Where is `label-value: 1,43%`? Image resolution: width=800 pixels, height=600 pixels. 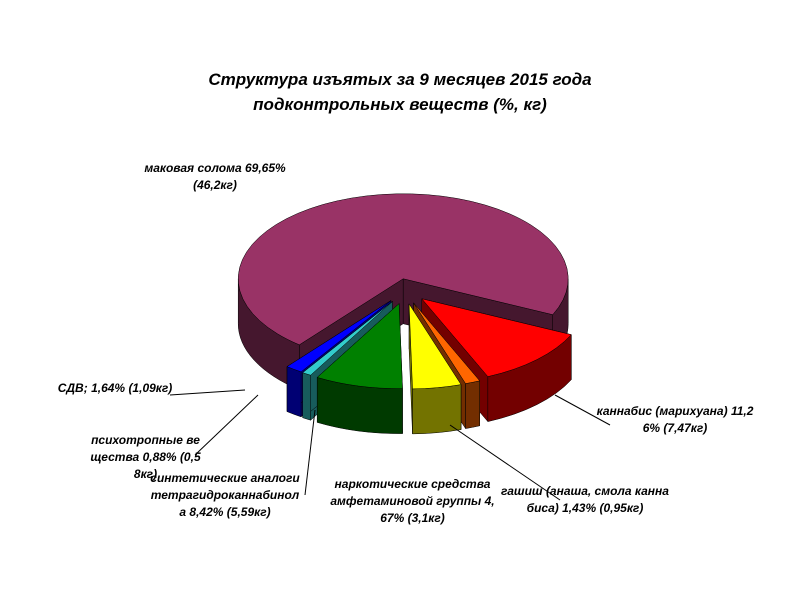 label-value: 1,43% is located at coordinates (579, 508).